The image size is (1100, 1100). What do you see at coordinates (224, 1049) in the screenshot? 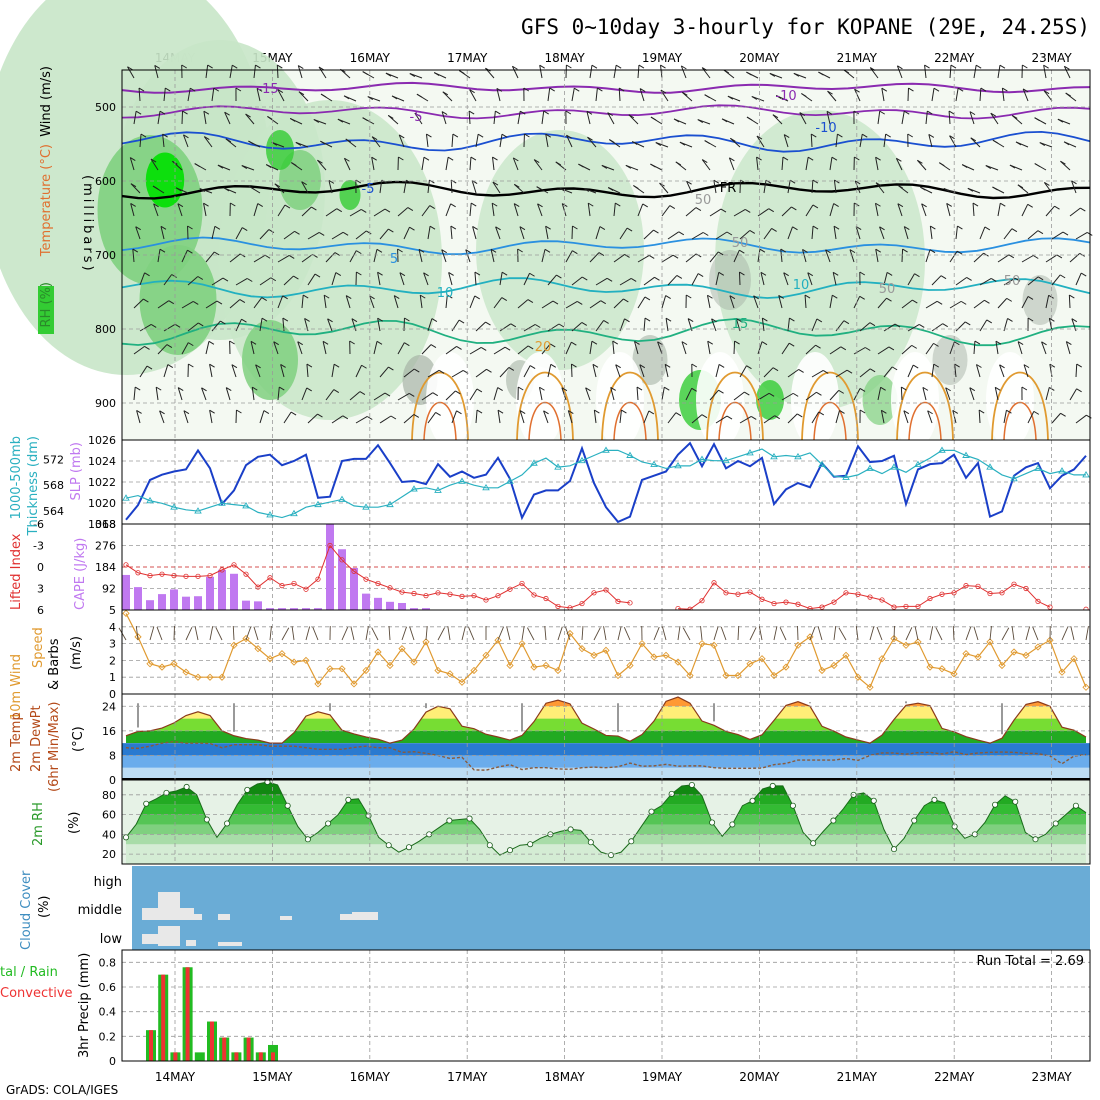
I see `precip-convective-bar` at bounding box center [224, 1049].